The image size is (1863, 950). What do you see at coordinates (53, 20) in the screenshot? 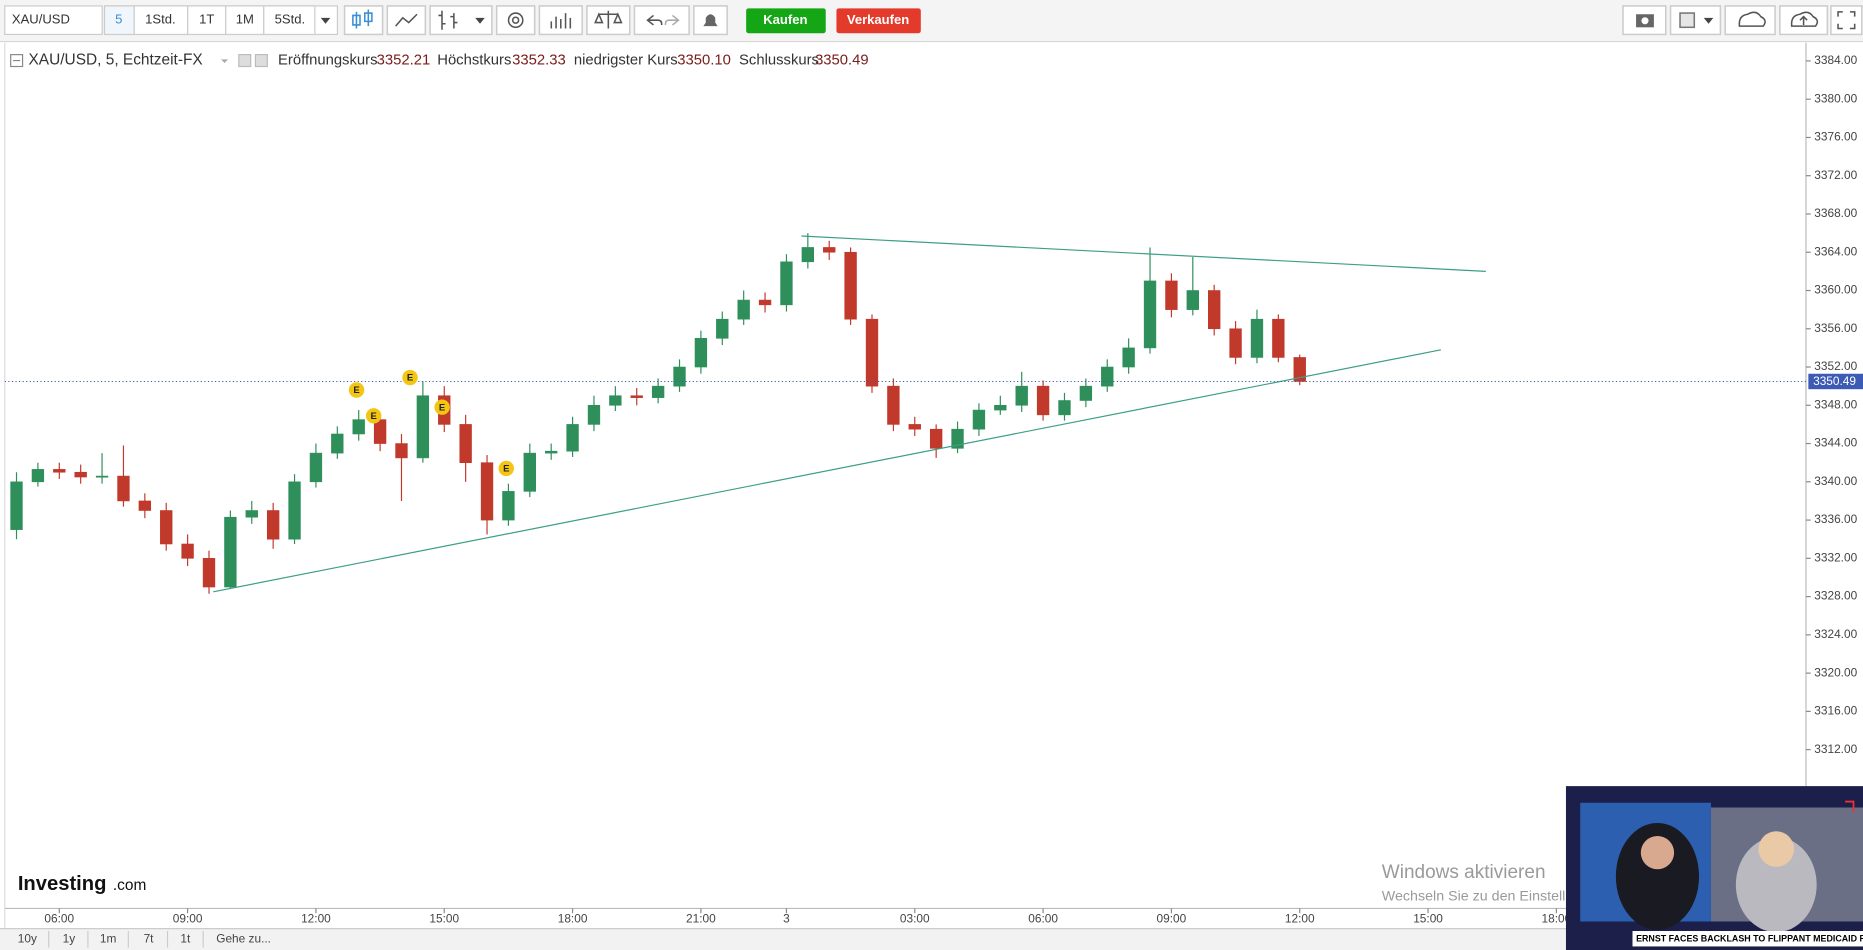
I see `symbol-input` at bounding box center [53, 20].